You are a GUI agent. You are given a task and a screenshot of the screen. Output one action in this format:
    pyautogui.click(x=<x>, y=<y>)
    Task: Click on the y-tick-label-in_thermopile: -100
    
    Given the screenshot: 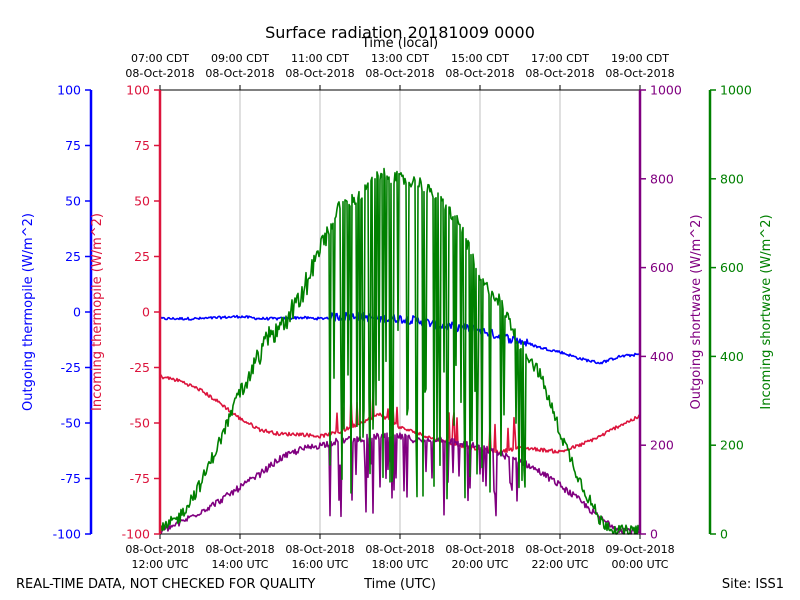 What is the action you would take?
    pyautogui.click(x=136, y=534)
    